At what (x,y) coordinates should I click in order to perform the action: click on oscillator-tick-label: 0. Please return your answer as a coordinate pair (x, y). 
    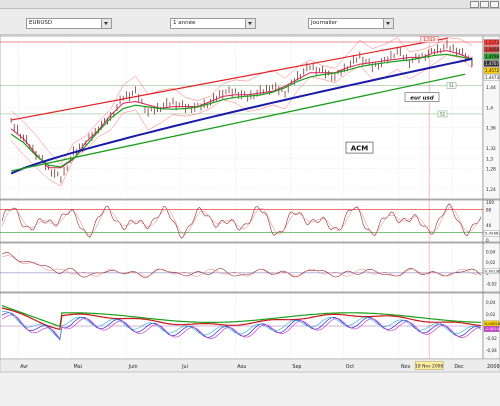
    Looking at the image, I should click on (487, 240).